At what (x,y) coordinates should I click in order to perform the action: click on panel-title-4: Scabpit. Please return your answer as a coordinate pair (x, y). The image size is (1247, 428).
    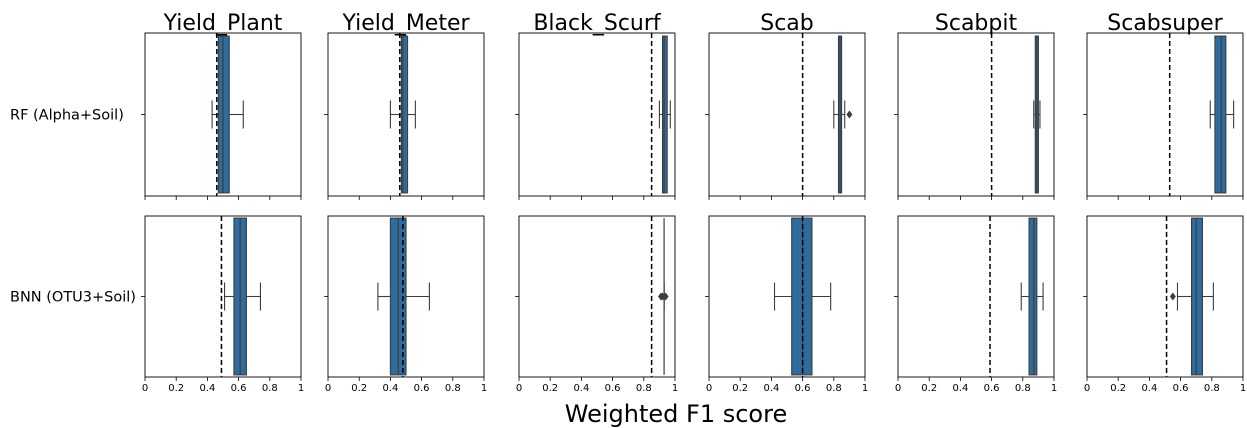
    Looking at the image, I should click on (976, 23).